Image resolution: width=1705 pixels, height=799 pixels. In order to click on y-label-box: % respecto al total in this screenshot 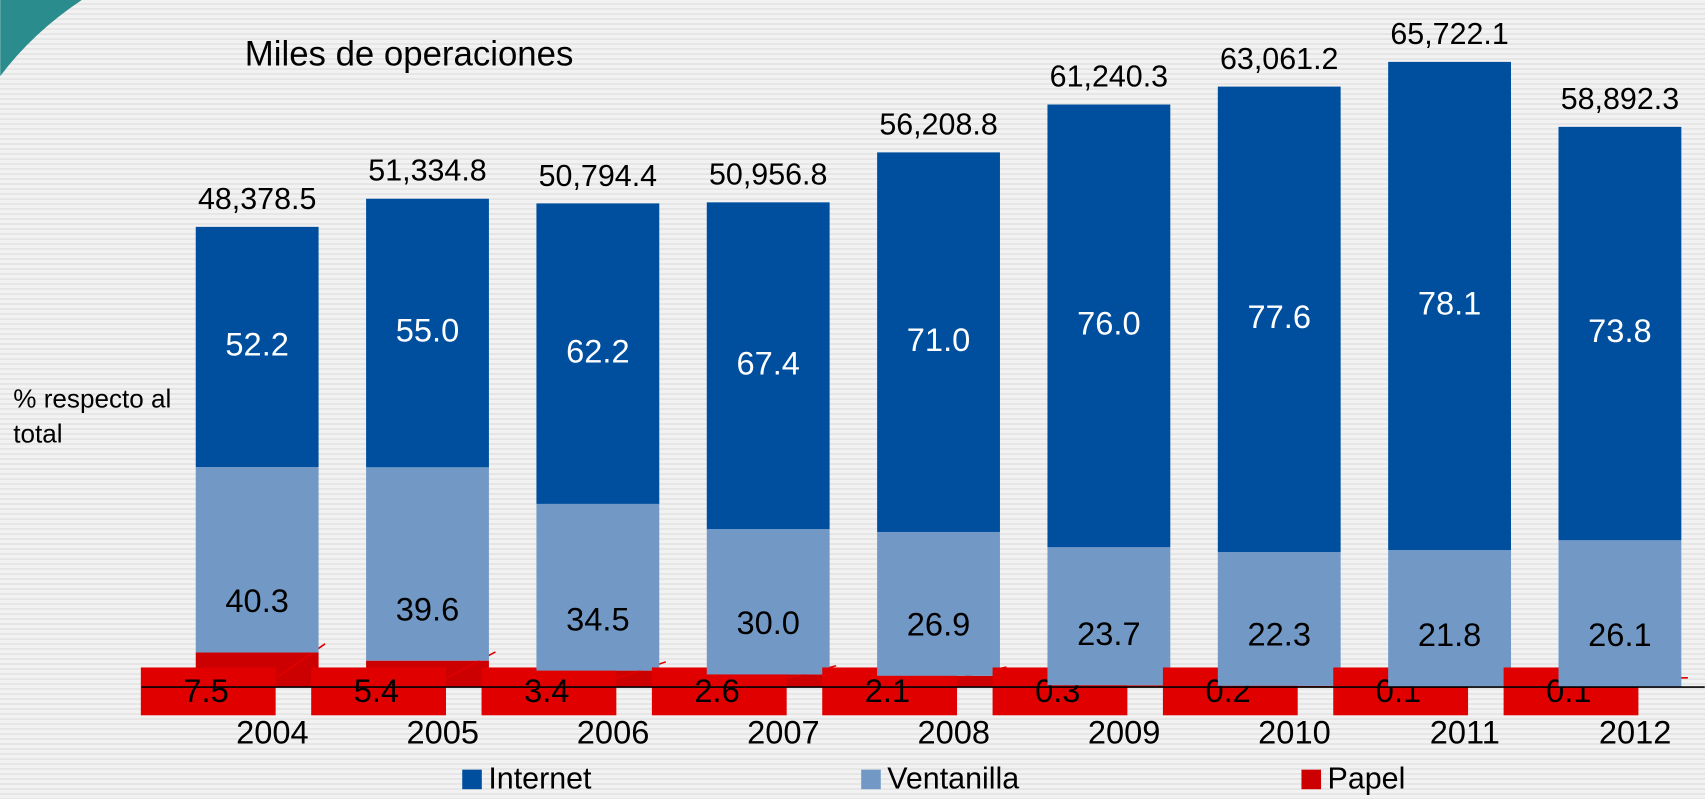, I will do `click(92, 416)`.